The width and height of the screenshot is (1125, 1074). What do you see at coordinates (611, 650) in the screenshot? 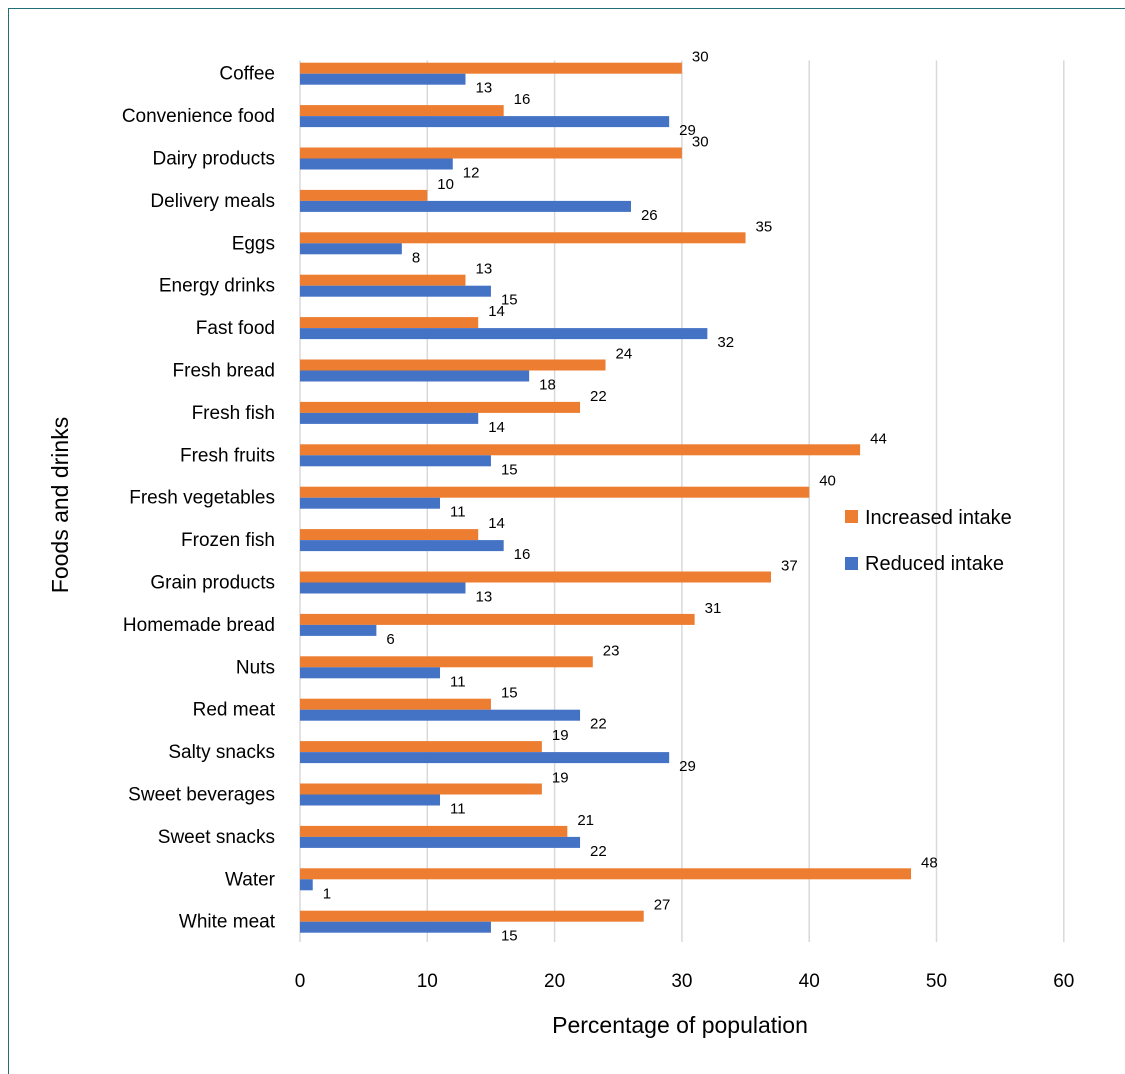
I see `data-label: 23` at bounding box center [611, 650].